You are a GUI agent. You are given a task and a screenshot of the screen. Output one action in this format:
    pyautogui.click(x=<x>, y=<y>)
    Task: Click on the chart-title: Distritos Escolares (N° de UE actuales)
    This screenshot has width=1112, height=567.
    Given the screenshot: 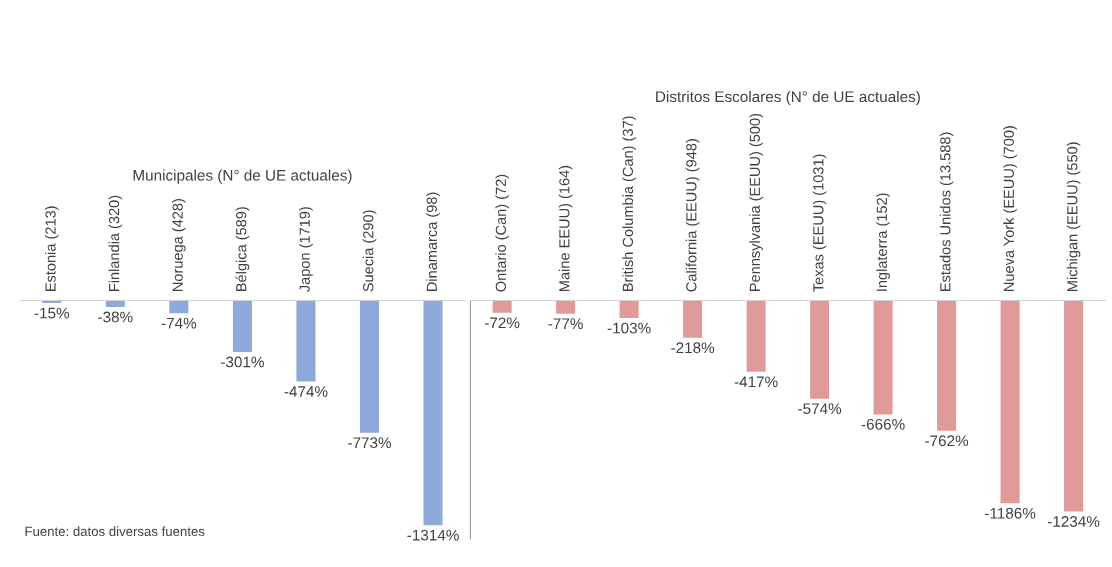 What is the action you would take?
    pyautogui.click(x=788, y=98)
    